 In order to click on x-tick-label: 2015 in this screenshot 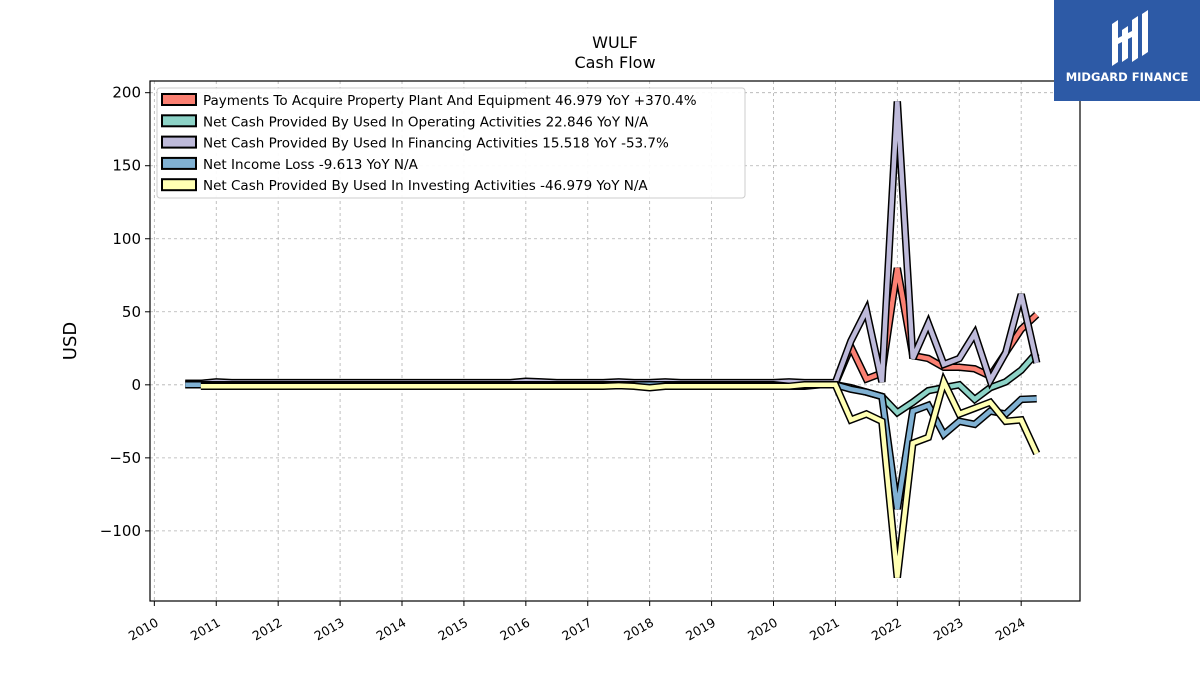, I will do `click(452, 629)`.